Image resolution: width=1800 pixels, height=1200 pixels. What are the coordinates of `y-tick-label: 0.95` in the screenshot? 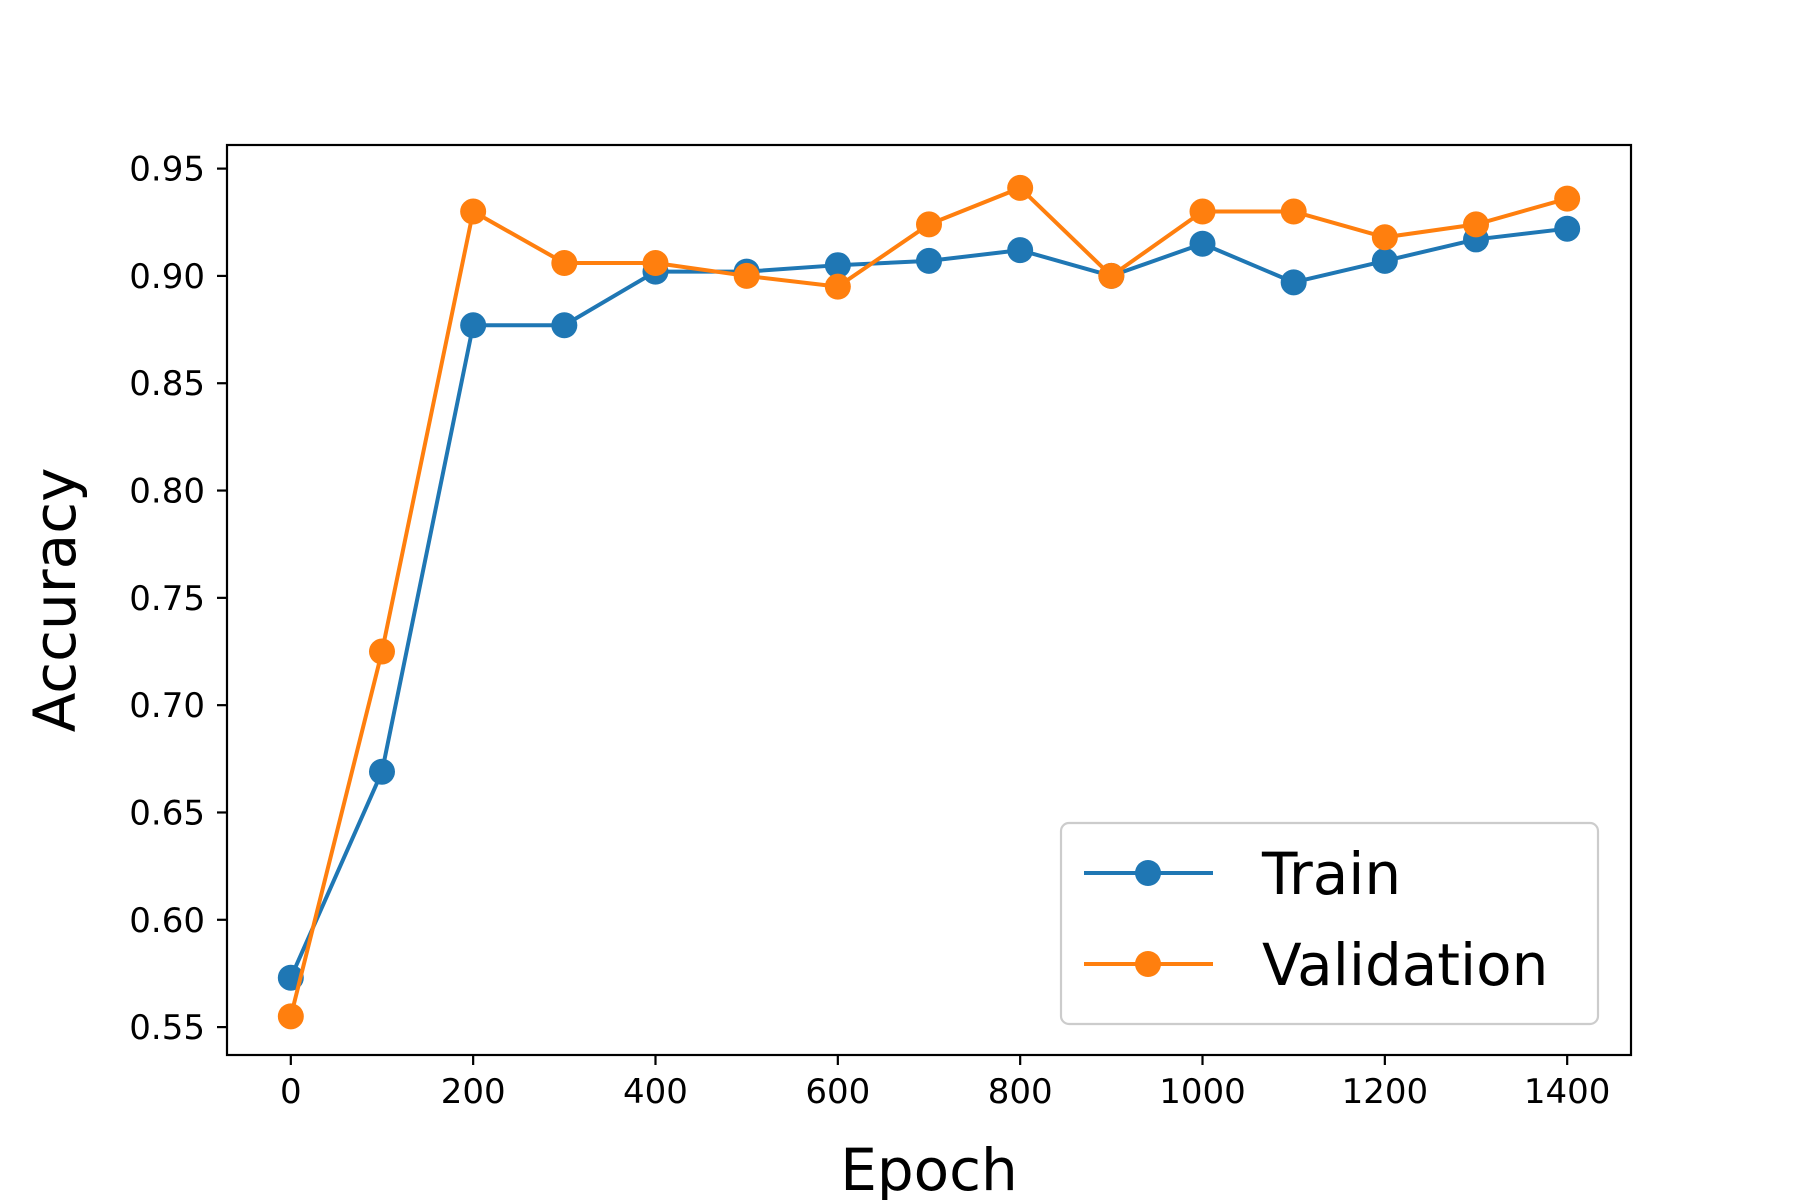 It's located at (167, 170).